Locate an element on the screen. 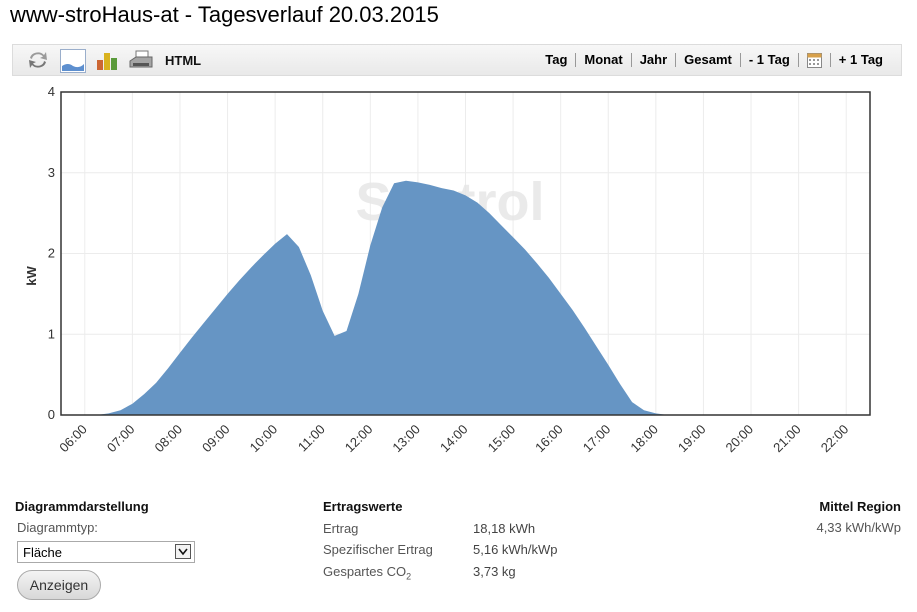 This screenshot has height=612, width=917. chevron-down-icon is located at coordinates (183, 551).